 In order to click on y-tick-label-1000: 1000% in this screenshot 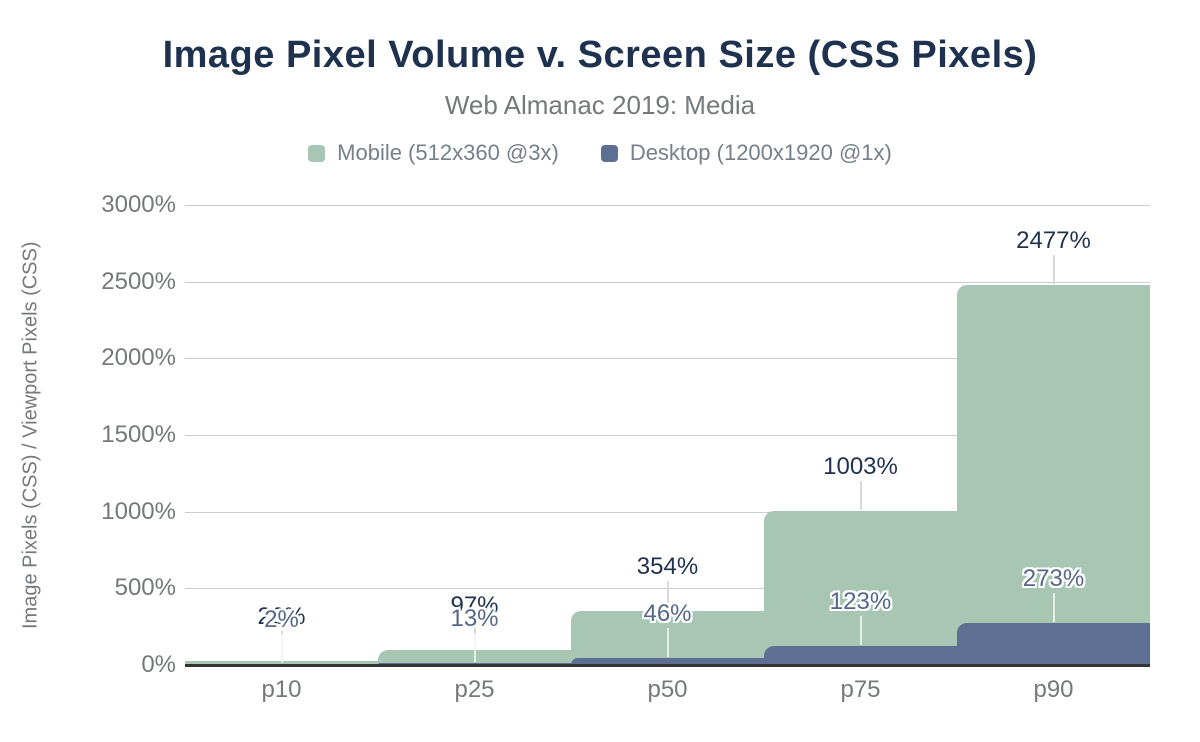, I will do `click(138, 511)`.